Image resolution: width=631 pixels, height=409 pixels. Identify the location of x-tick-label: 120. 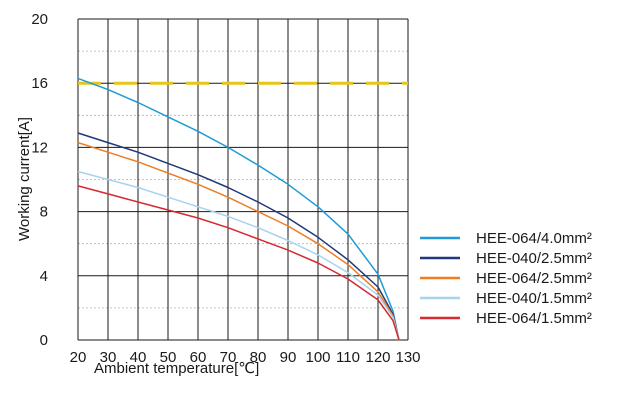
(377, 357).